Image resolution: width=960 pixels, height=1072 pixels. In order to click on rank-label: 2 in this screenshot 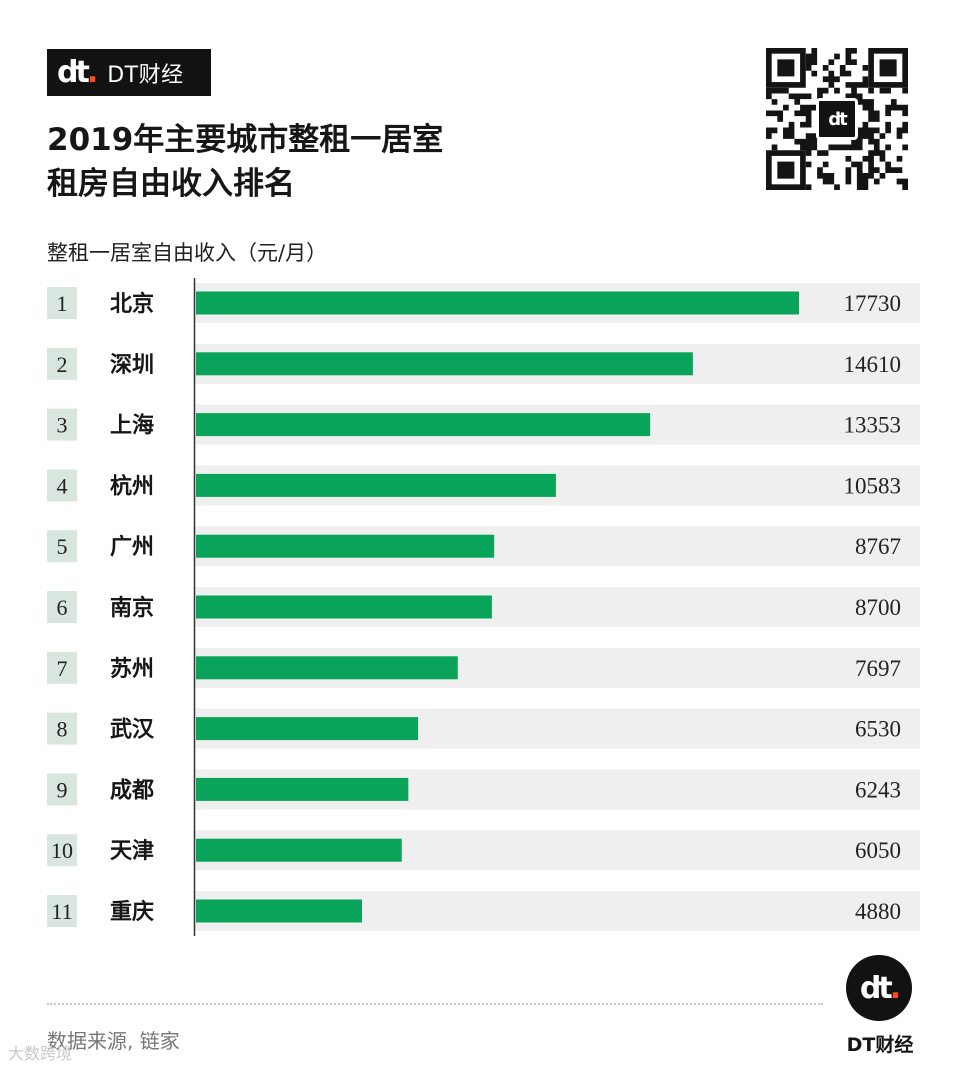, I will do `click(62, 364)`.